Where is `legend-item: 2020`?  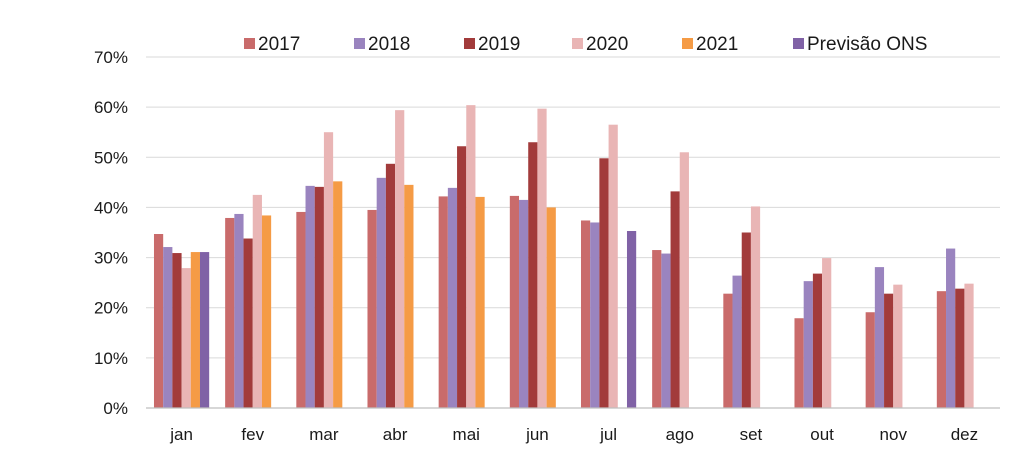 legend-item: 2020 is located at coordinates (600, 44).